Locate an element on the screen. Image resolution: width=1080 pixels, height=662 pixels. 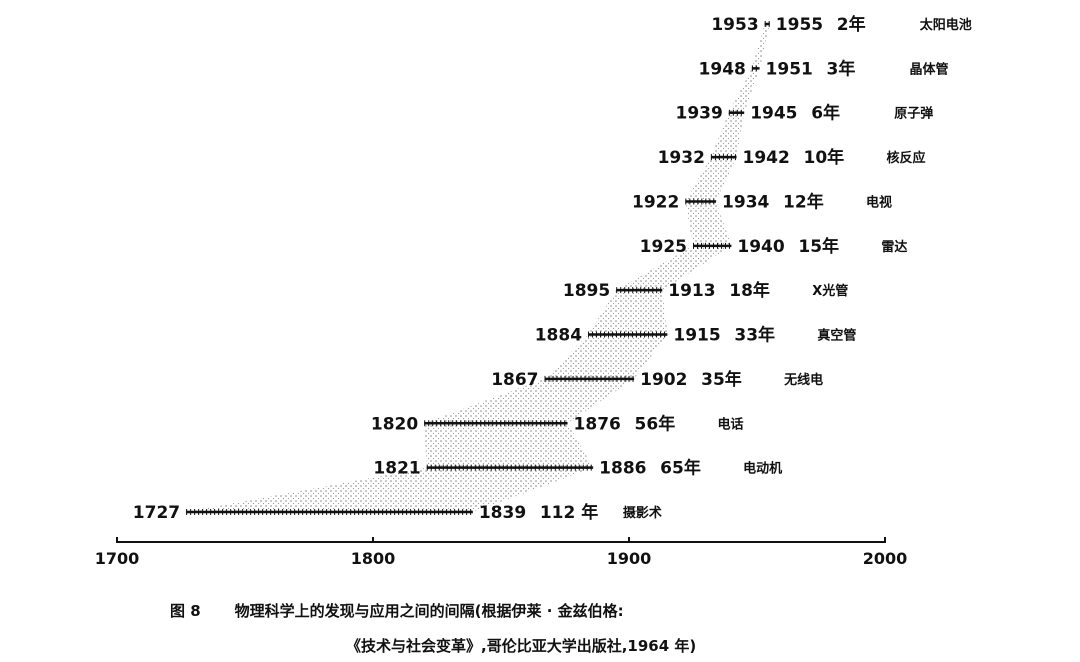
interval-years-label: 56年 is located at coordinates (655, 423).